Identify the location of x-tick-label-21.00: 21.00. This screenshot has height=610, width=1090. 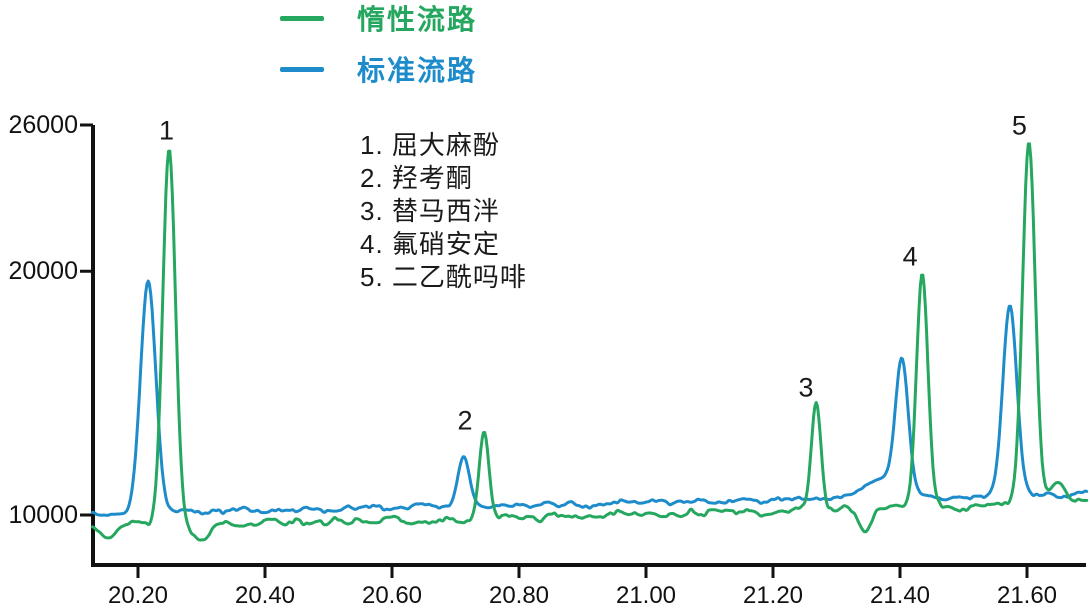
(646, 595).